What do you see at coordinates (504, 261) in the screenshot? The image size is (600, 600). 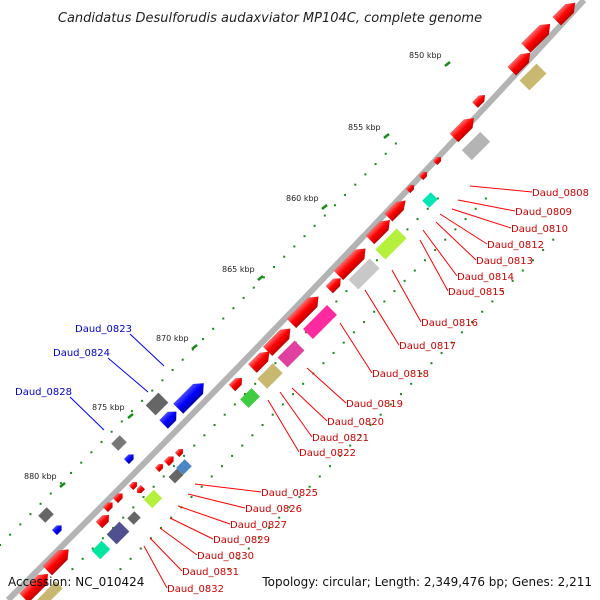 I see `gene-label-forward: Daud_0813` at bounding box center [504, 261].